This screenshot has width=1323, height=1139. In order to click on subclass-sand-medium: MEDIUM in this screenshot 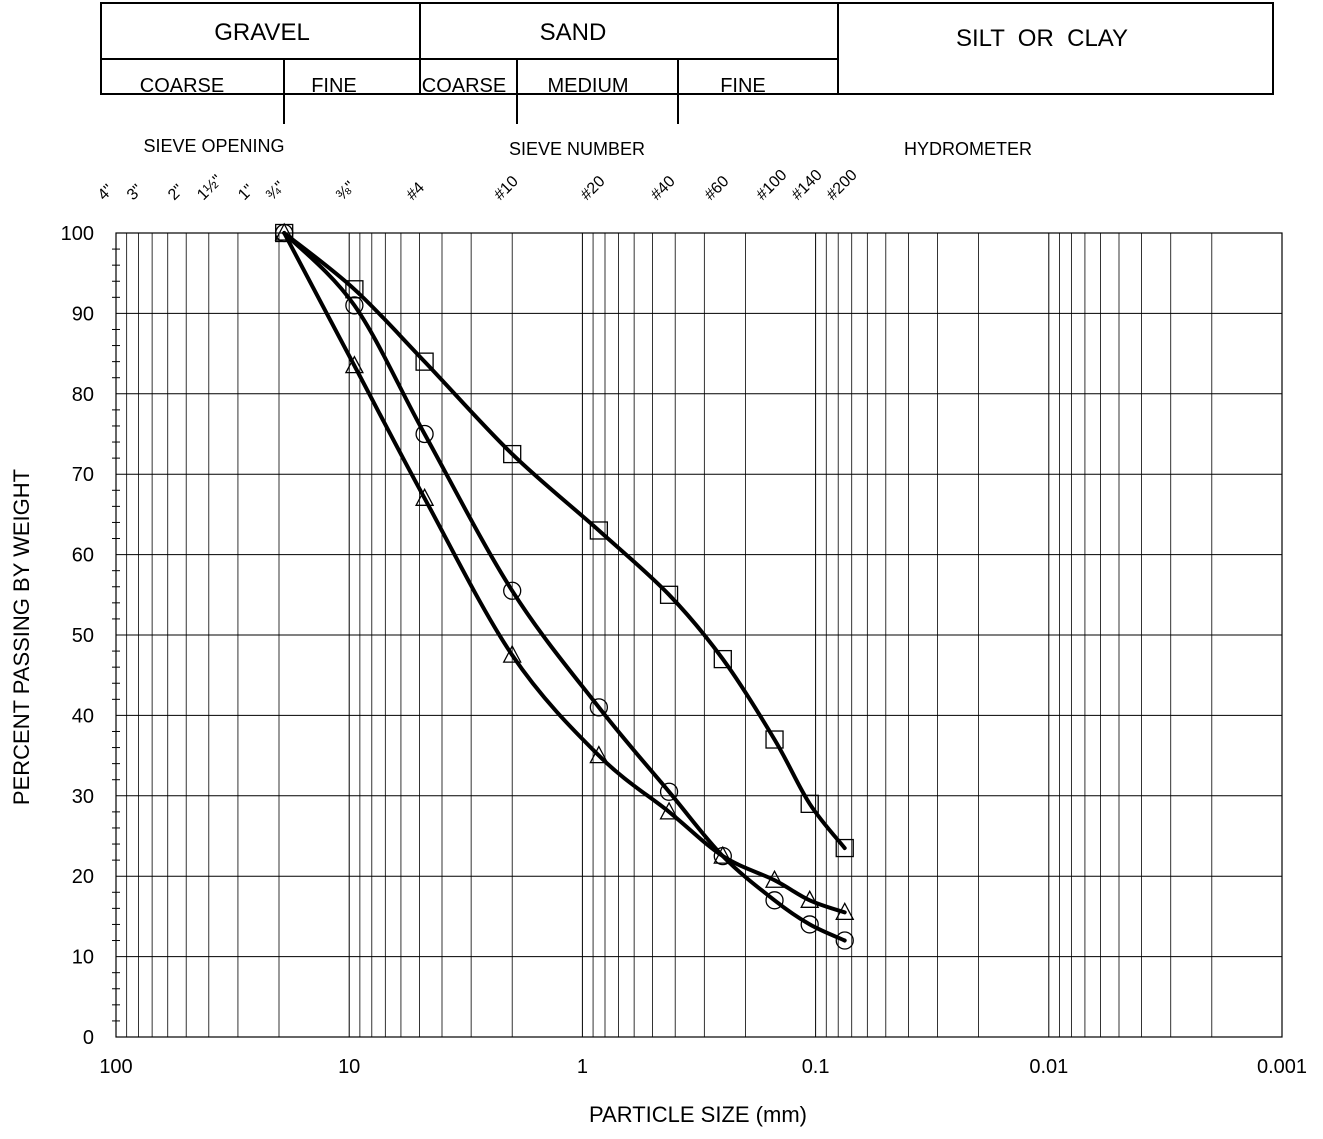, I will do `click(587, 86)`.